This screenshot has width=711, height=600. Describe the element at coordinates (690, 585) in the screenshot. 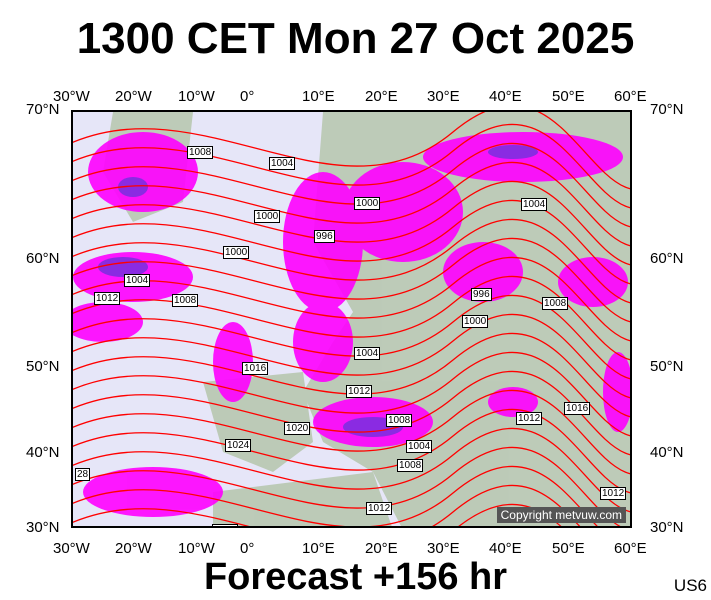

I see `map-code: US6` at that location.